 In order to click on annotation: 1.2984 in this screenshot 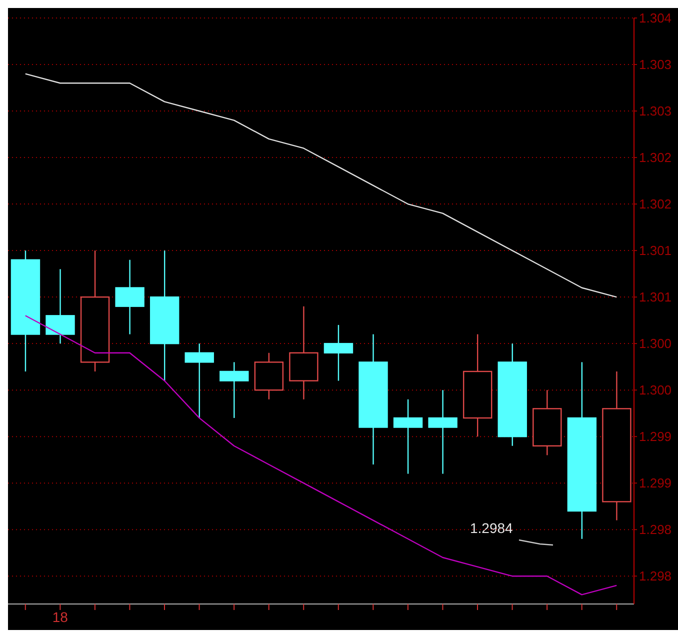, I will do `click(491, 528)`.